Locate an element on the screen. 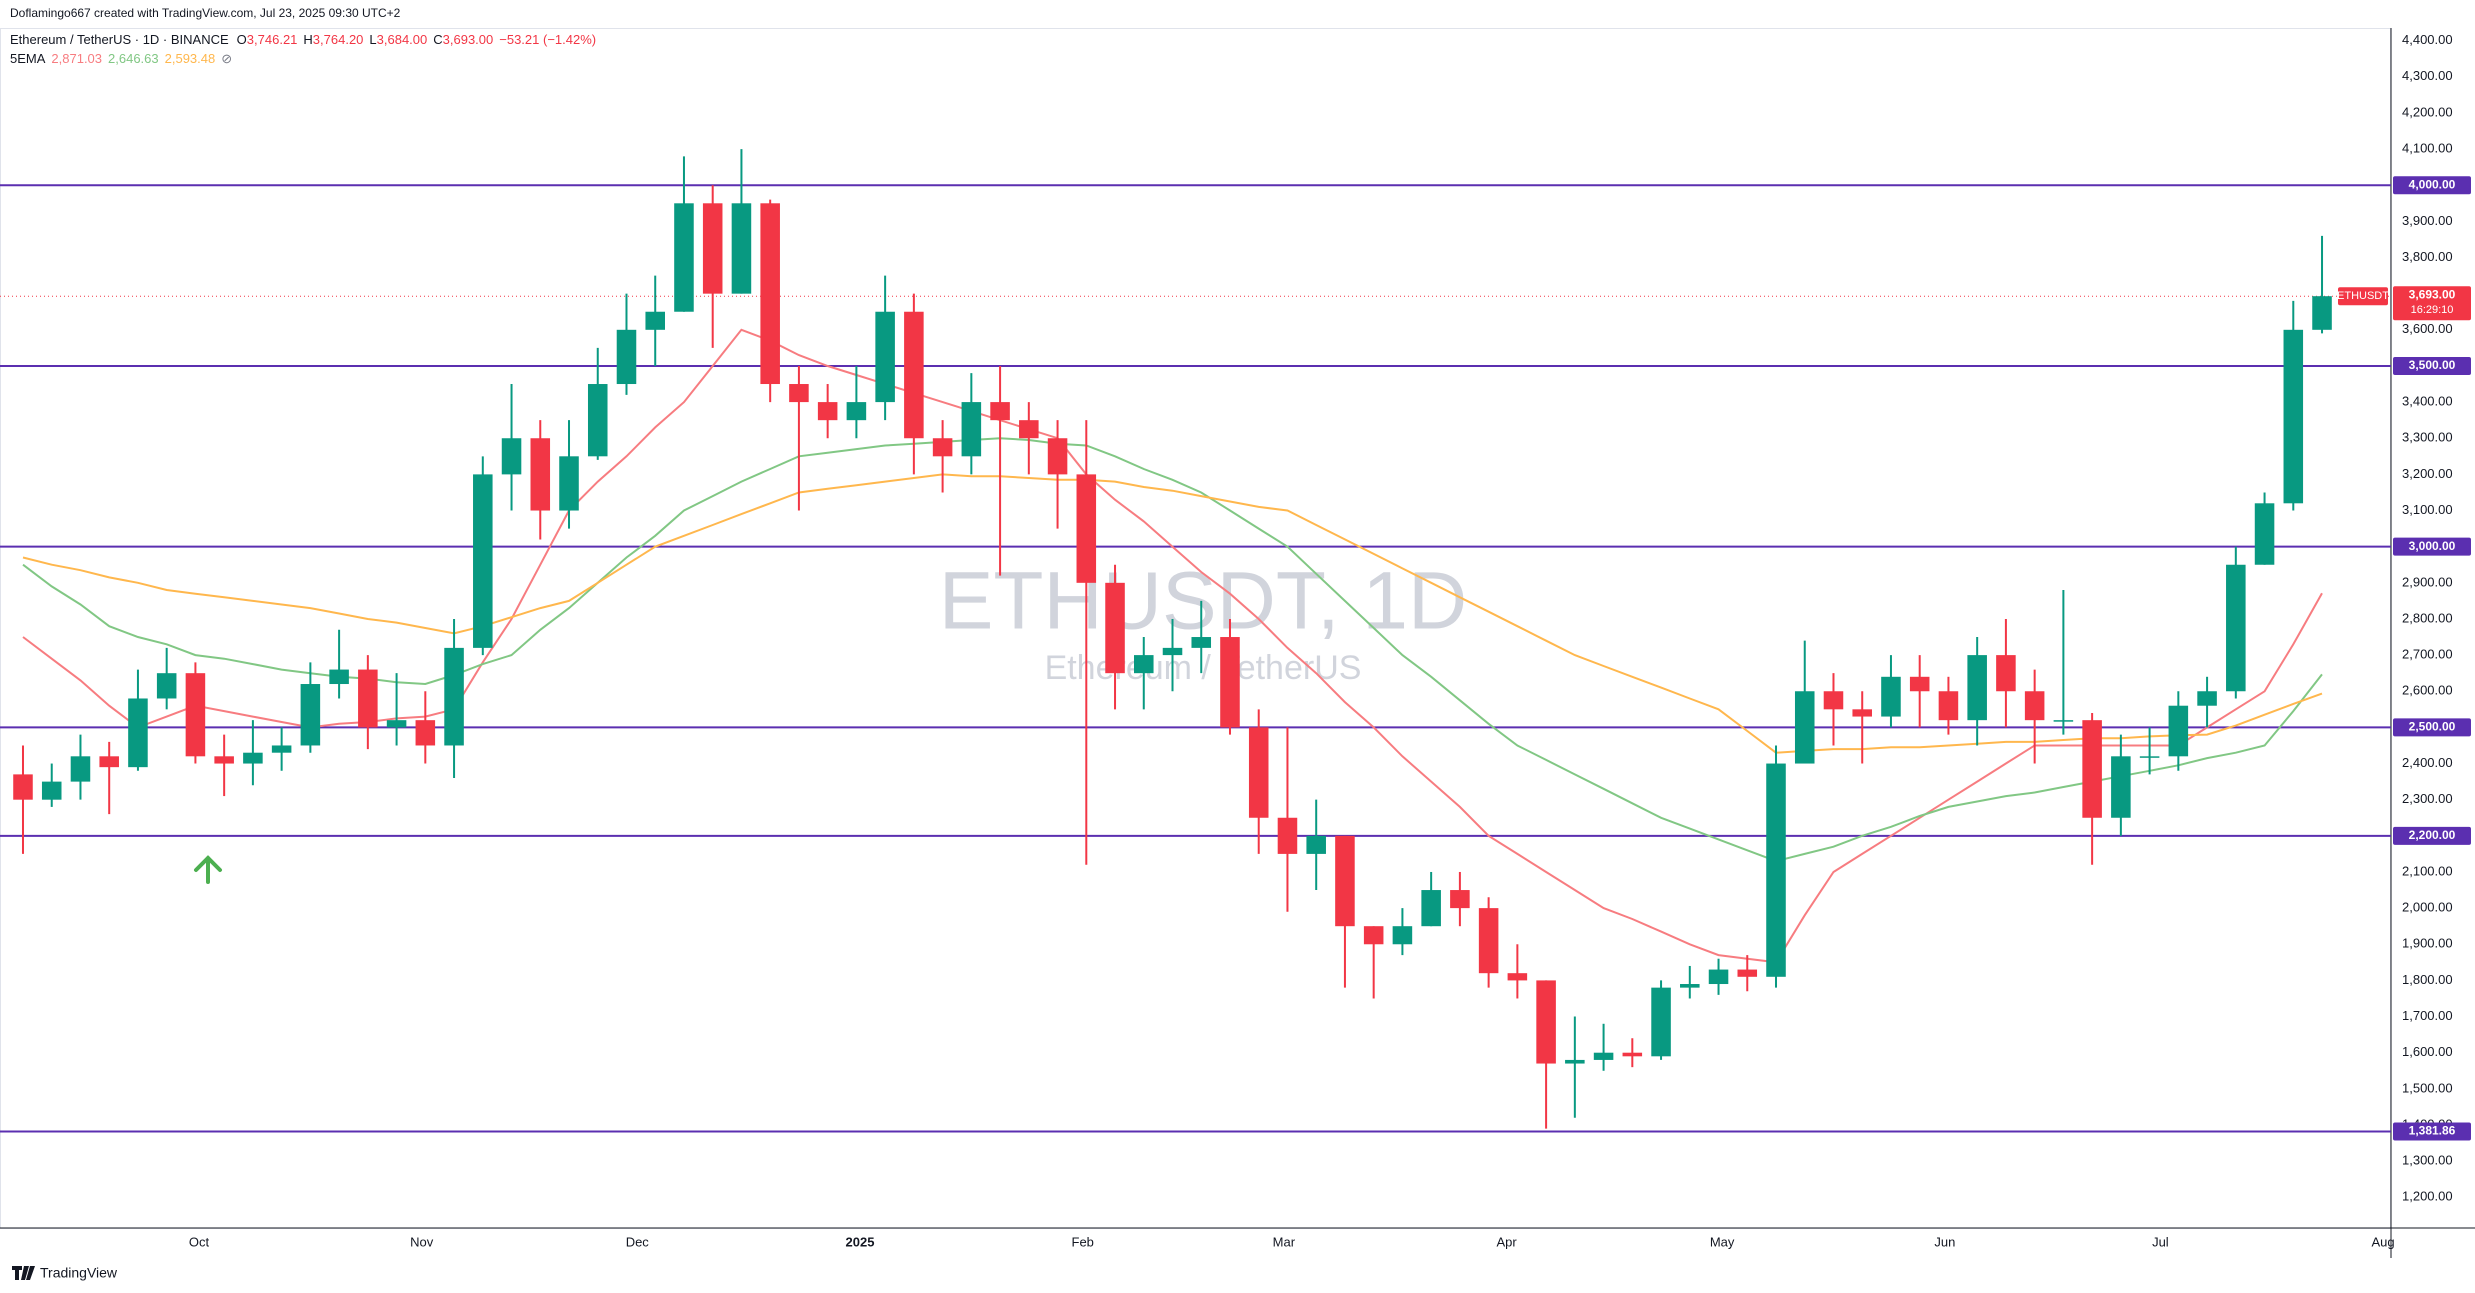 The image size is (2475, 1293). last-price-box is located at coordinates (2432, 303).